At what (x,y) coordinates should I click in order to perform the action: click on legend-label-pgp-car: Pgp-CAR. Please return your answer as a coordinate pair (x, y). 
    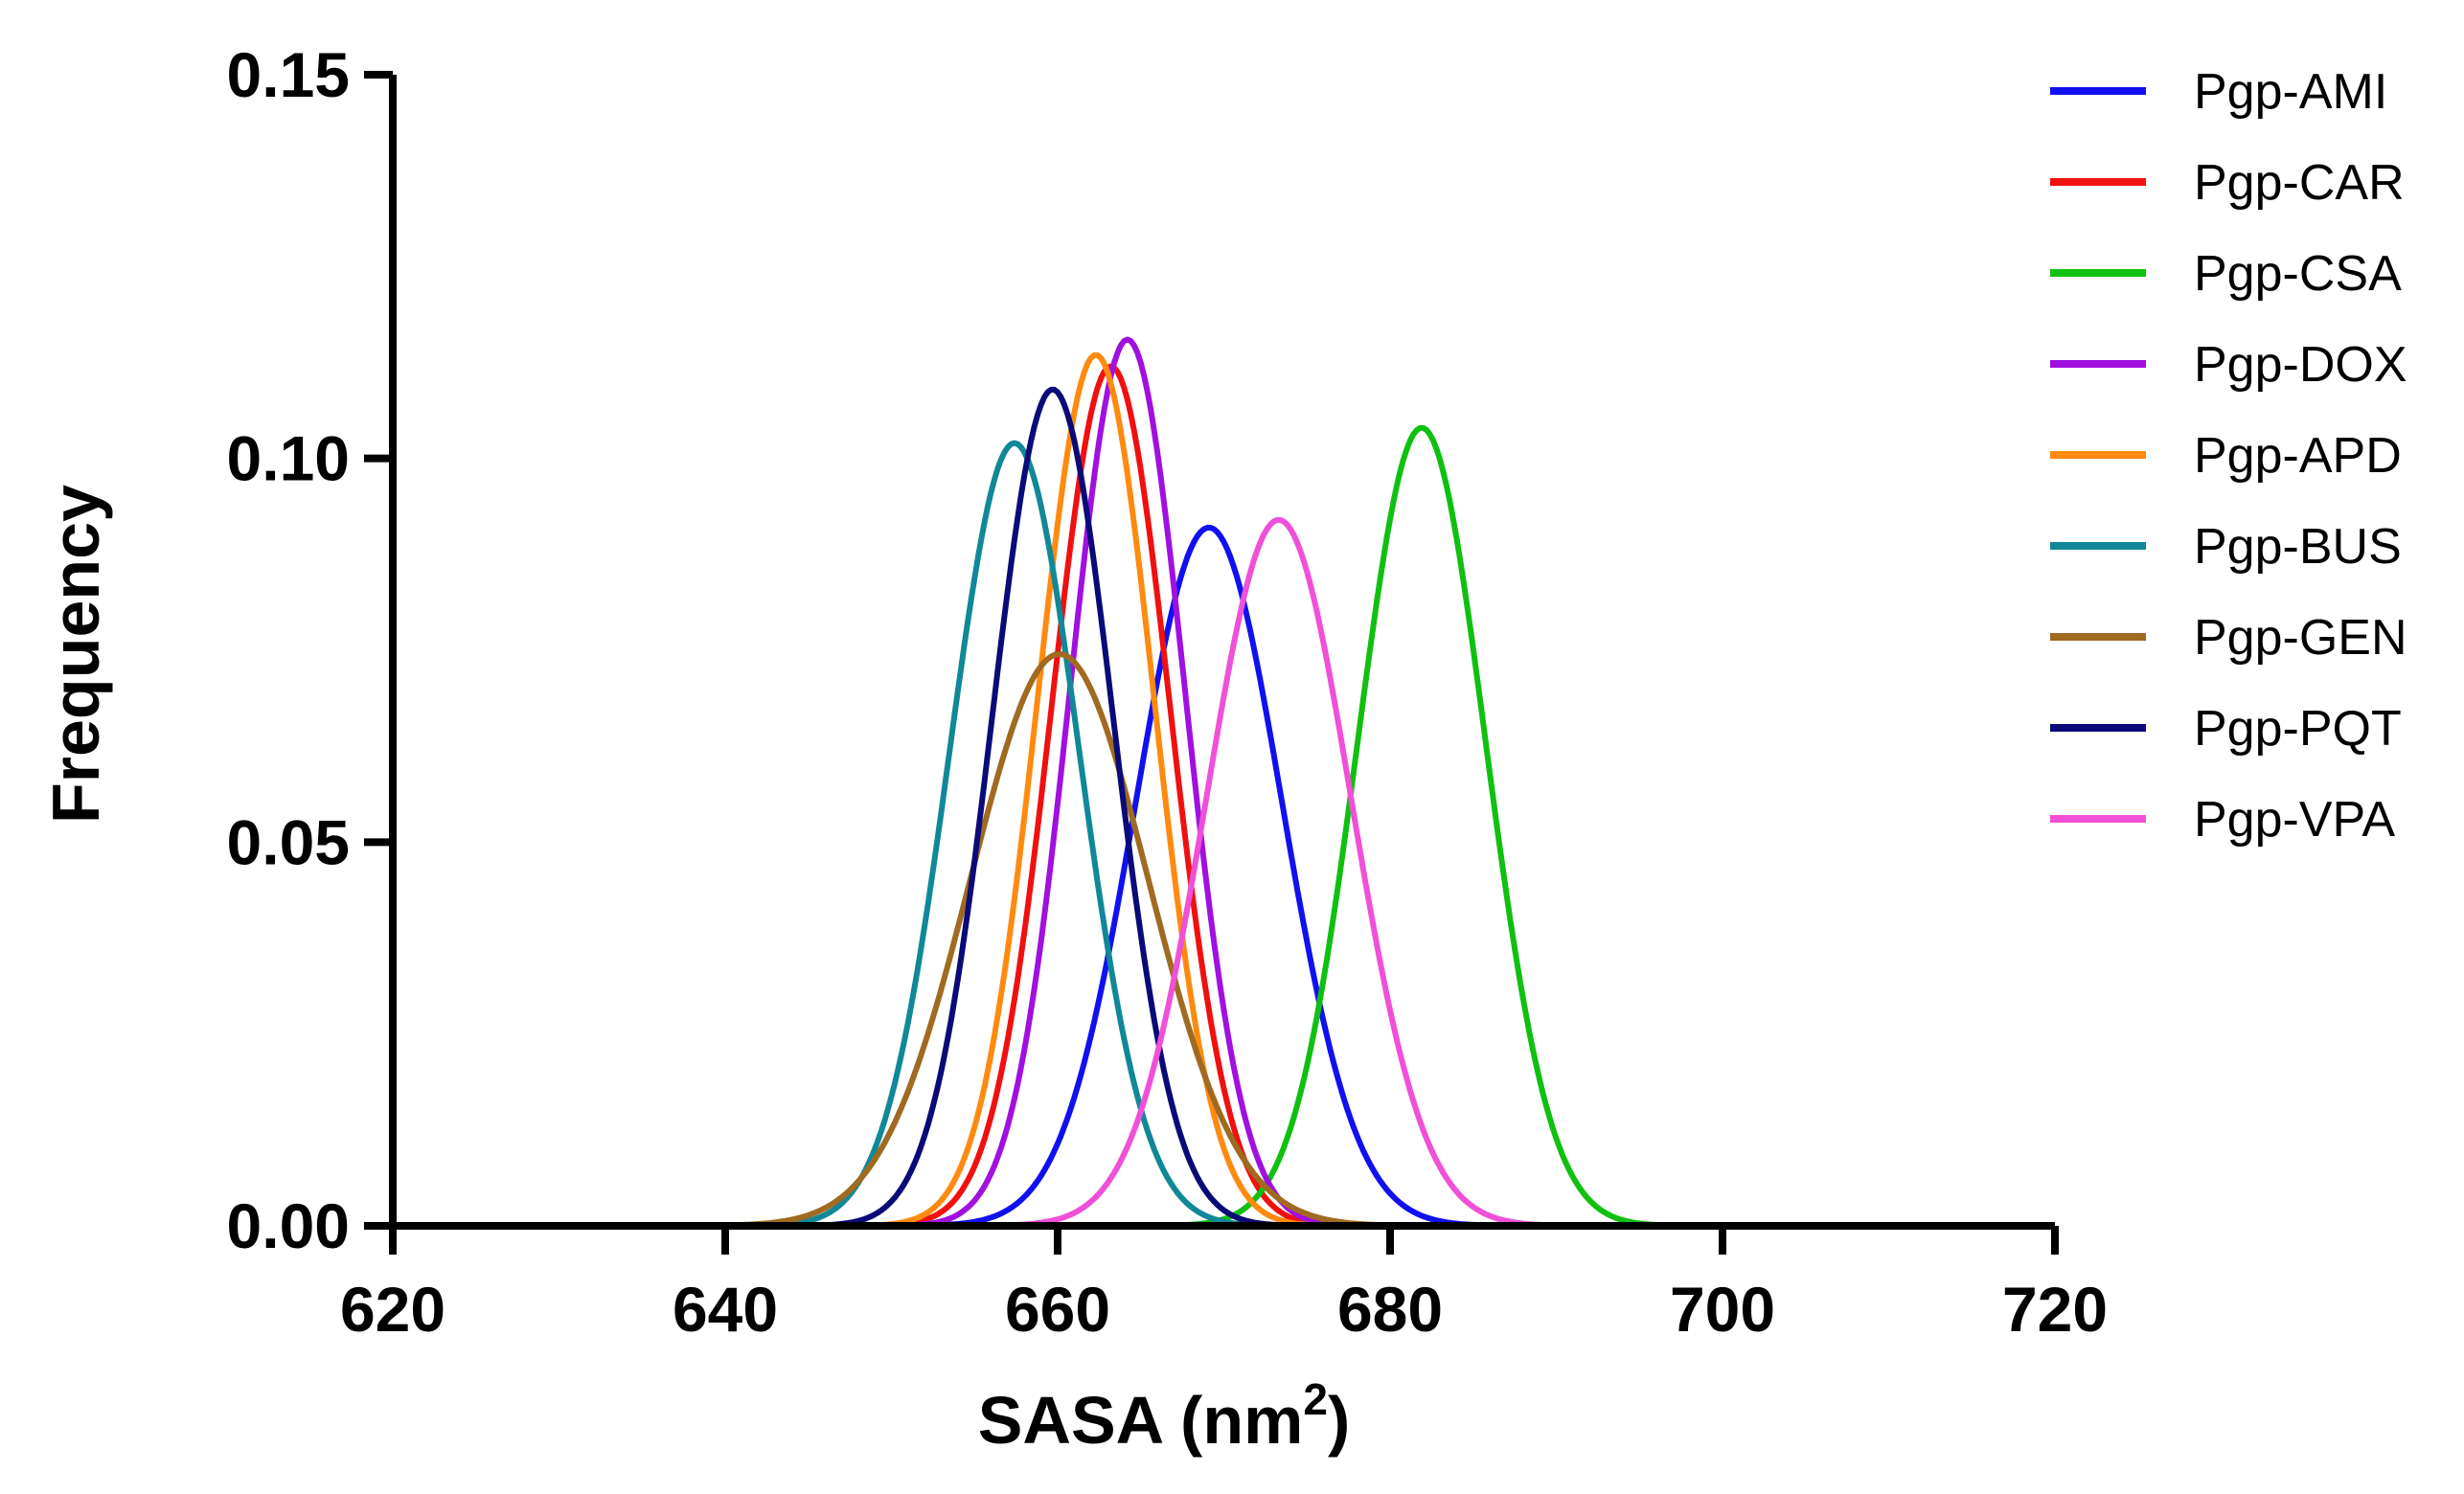
    Looking at the image, I should click on (2299, 183).